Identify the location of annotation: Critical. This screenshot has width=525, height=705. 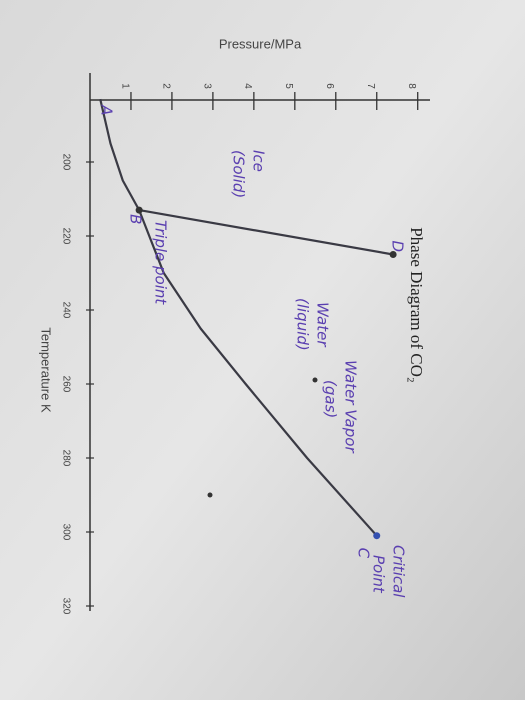
(399, 571).